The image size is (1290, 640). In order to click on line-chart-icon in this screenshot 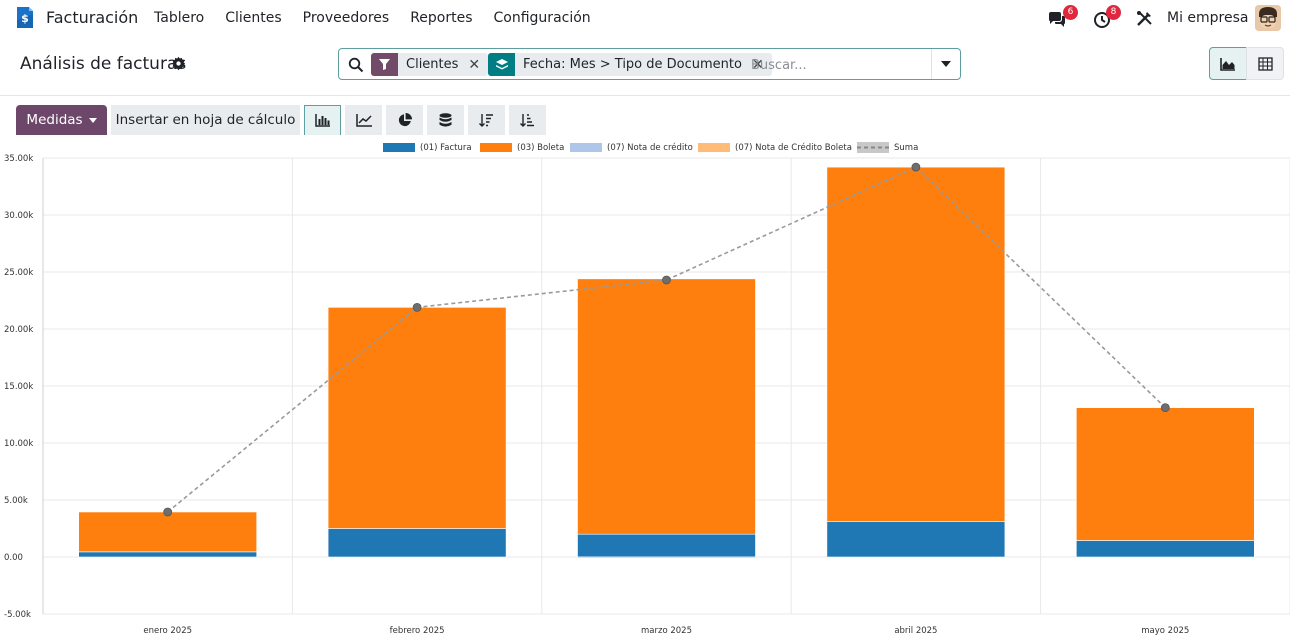, I will do `click(363, 120)`.